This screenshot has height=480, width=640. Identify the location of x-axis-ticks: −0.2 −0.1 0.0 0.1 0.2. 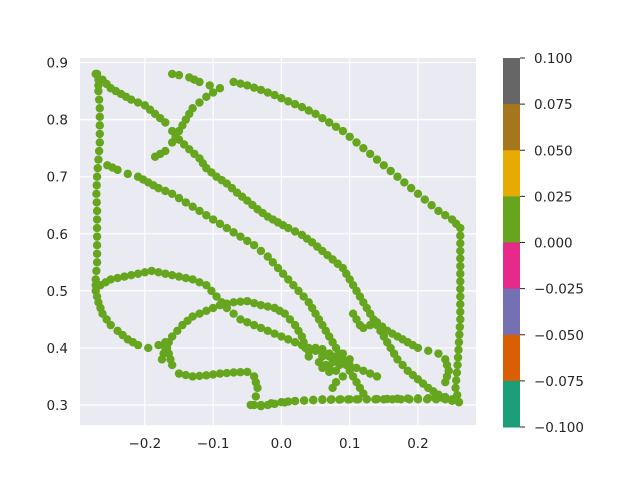
(278, 444).